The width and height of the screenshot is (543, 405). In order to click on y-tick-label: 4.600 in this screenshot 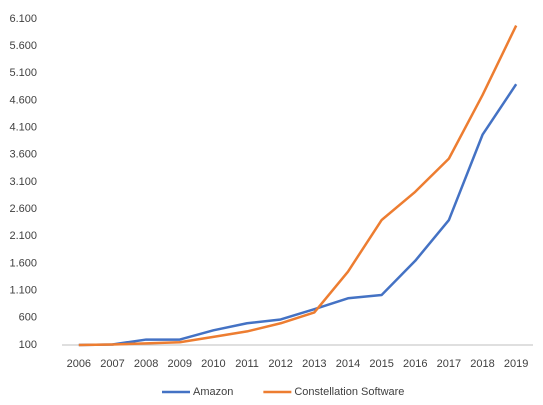, I will do `click(23, 100)`.